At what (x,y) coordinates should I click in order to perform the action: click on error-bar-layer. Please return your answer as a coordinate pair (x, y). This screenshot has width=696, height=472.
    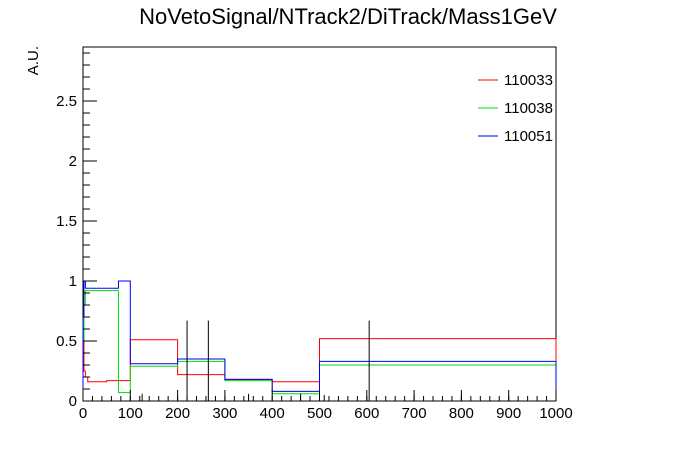
    Looking at the image, I should click on (301, 360).